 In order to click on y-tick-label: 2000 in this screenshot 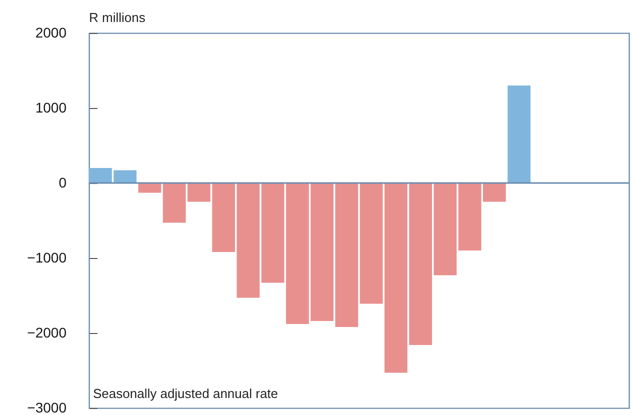, I will do `click(51, 32)`.